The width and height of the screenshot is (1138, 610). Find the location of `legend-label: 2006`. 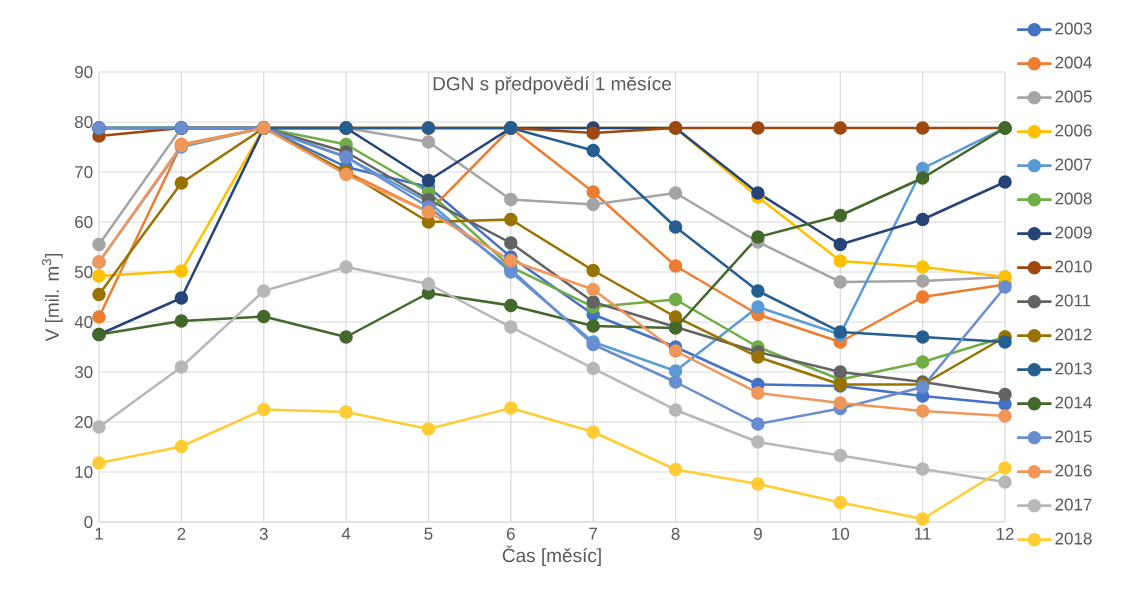

legend-label: 2006 is located at coordinates (1073, 130).